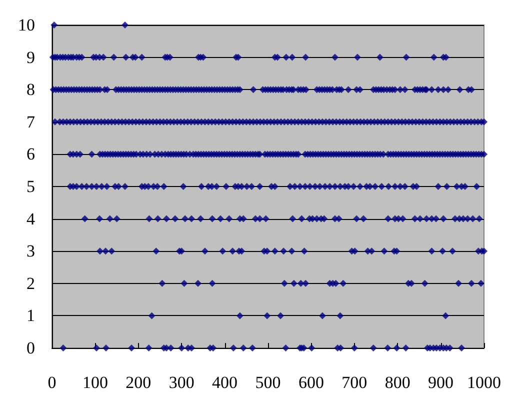 The height and width of the screenshot is (408, 517). What do you see at coordinates (30, 316) in the screenshot?
I see `y-tick-label: 1` at bounding box center [30, 316].